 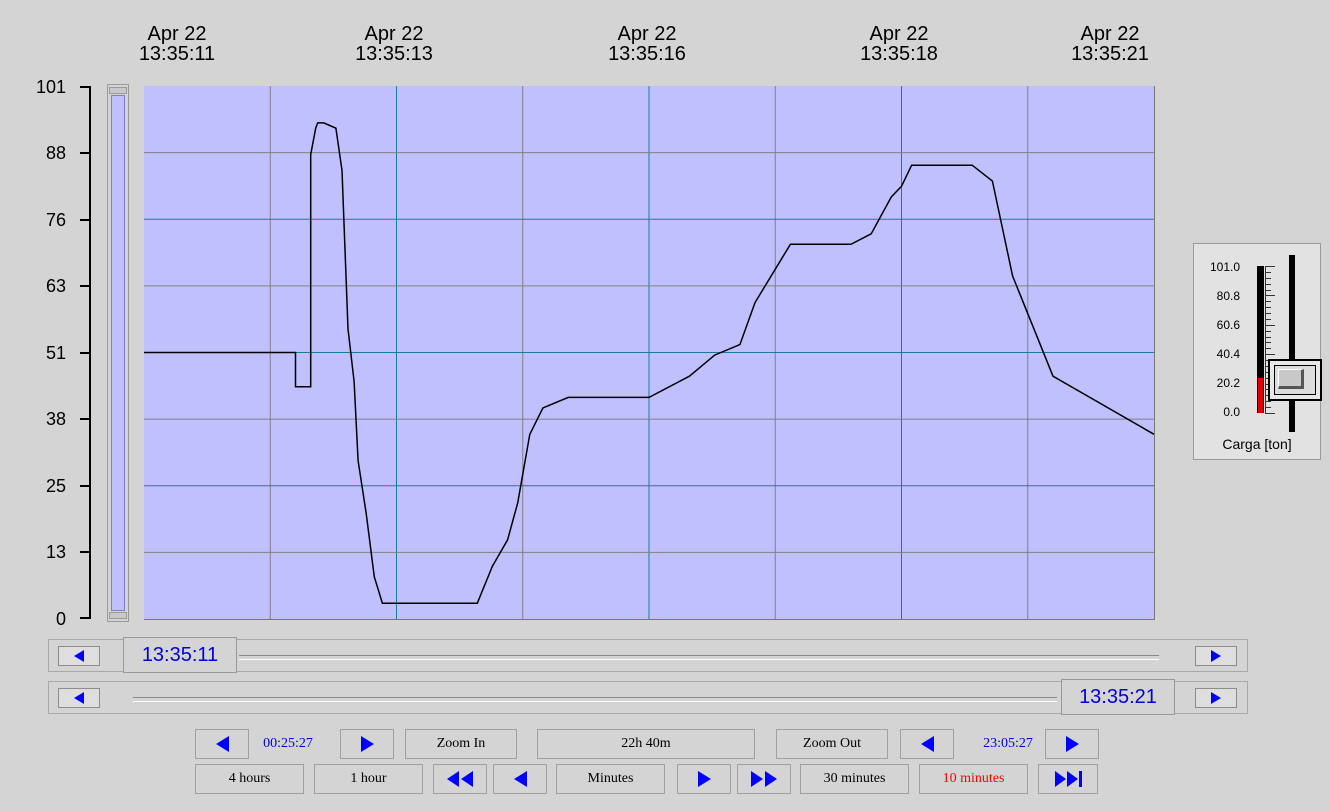 I want to click on step-forward-button, so click(x=704, y=779).